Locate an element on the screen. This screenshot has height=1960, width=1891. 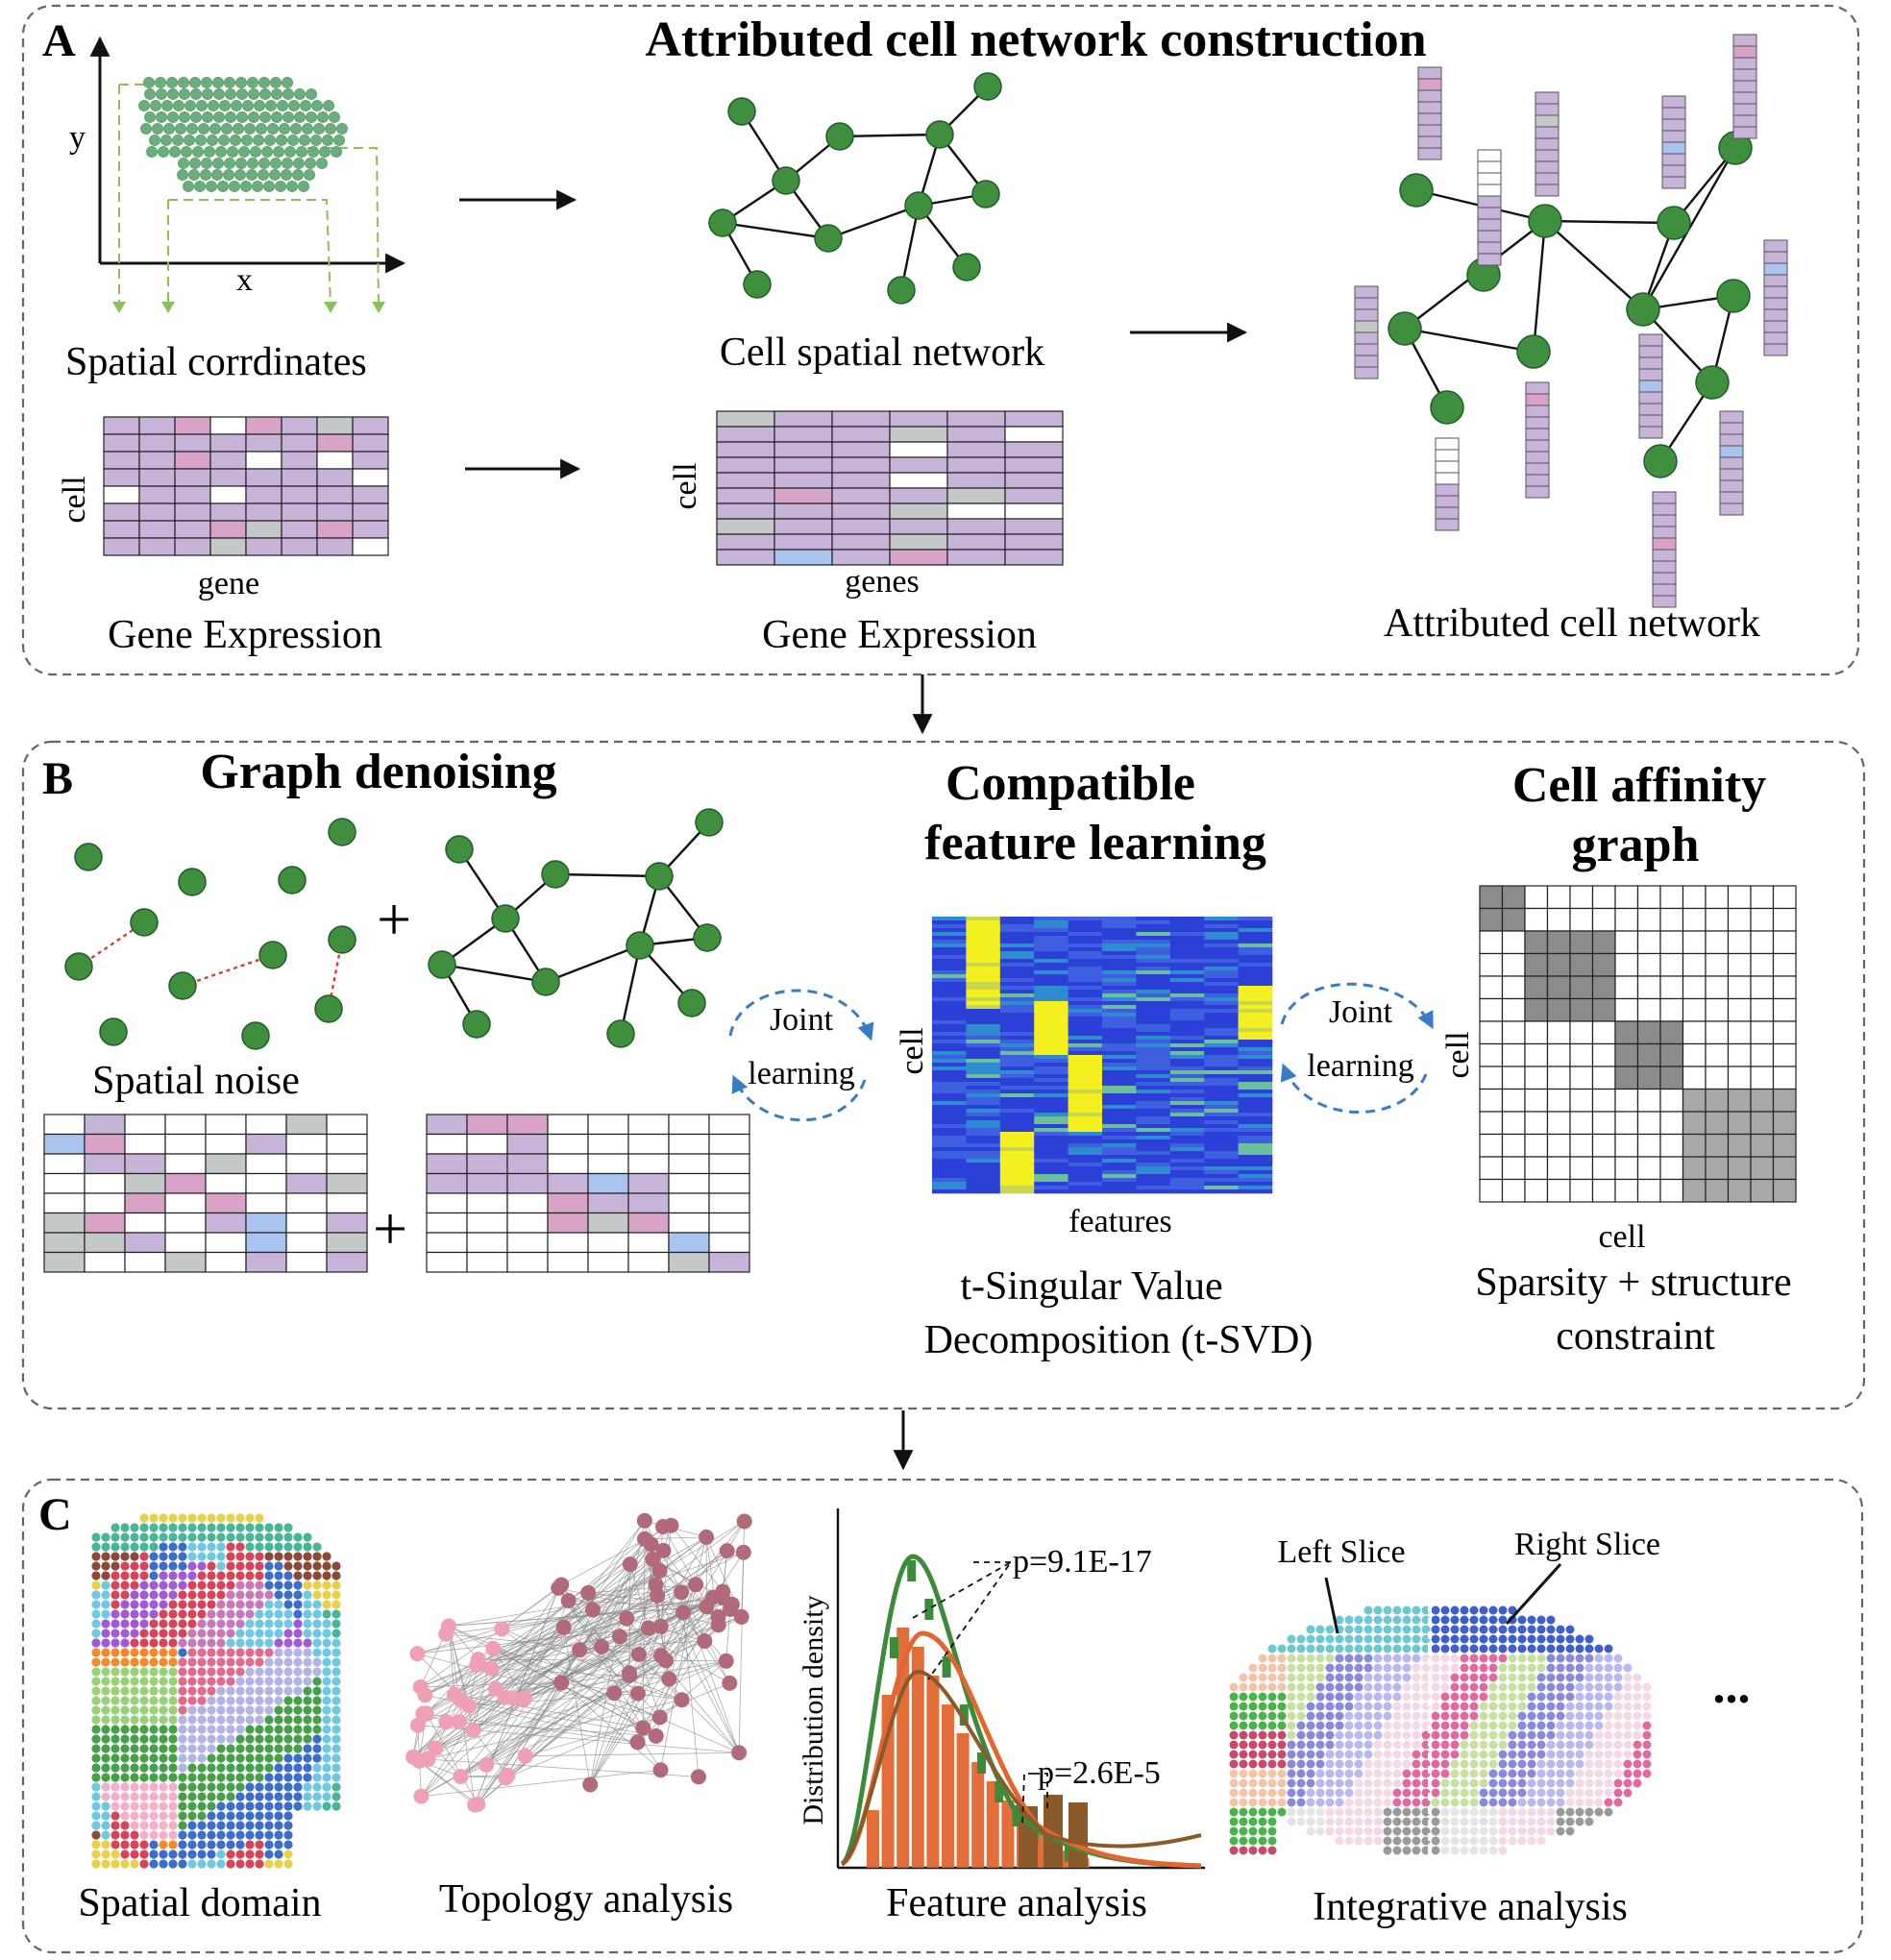
right-slice-label: Right Slice is located at coordinates (1587, 1544).